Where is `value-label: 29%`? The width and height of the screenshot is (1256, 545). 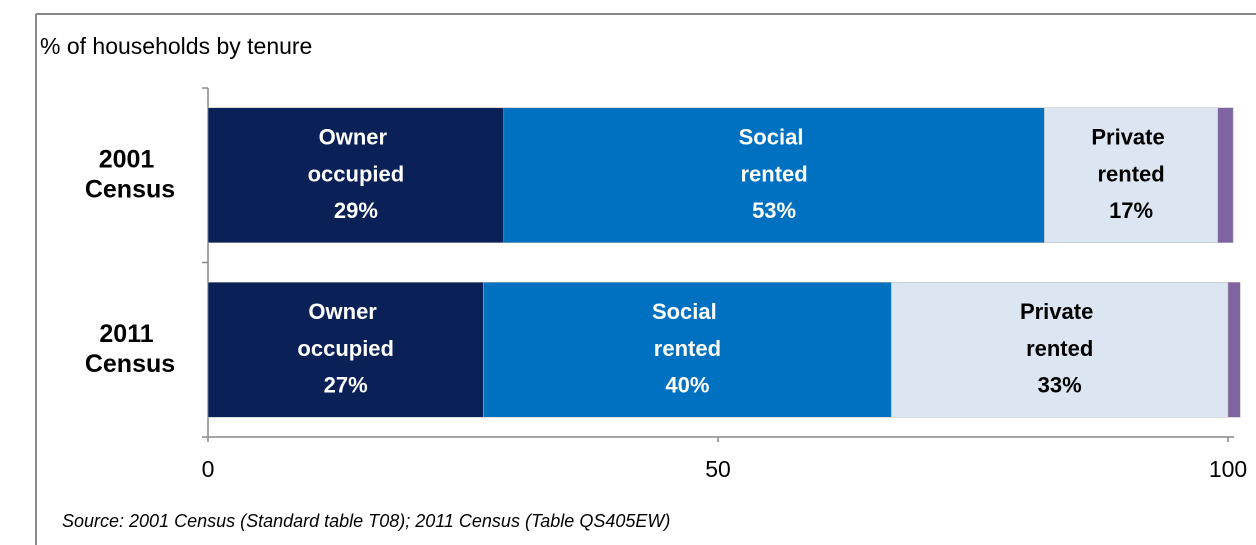 value-label: 29% is located at coordinates (356, 210).